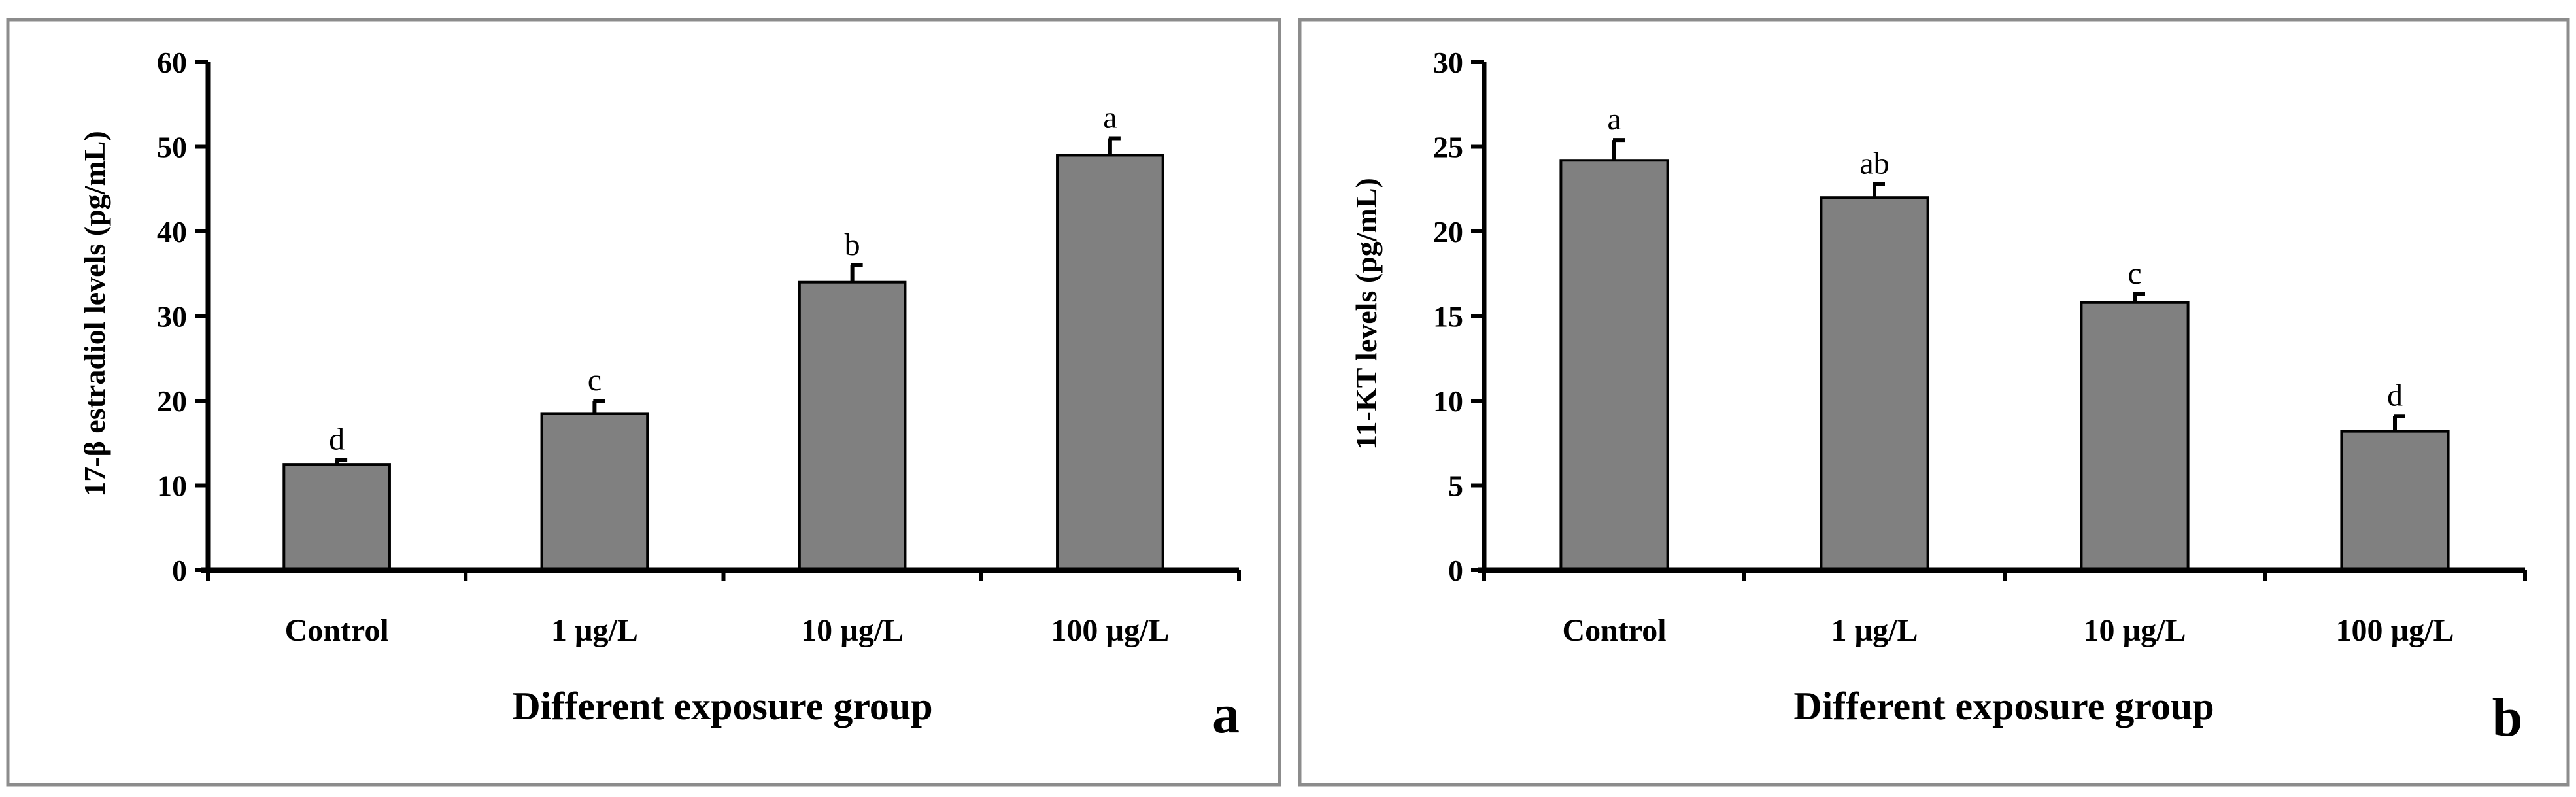 Image resolution: width=2576 pixels, height=797 pixels. I want to click on significance-label-3: a, so click(1110, 118).